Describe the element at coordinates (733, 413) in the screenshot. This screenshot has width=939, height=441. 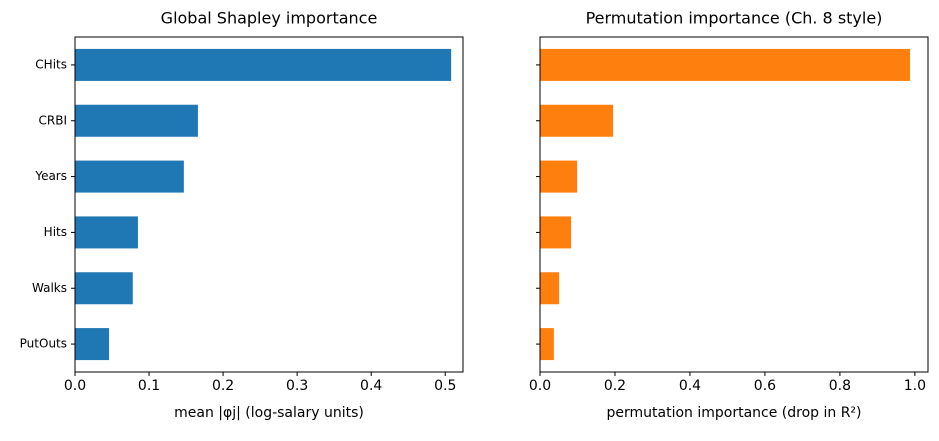
I see `x-axis-label: permutation importance (drop in R²)` at that location.